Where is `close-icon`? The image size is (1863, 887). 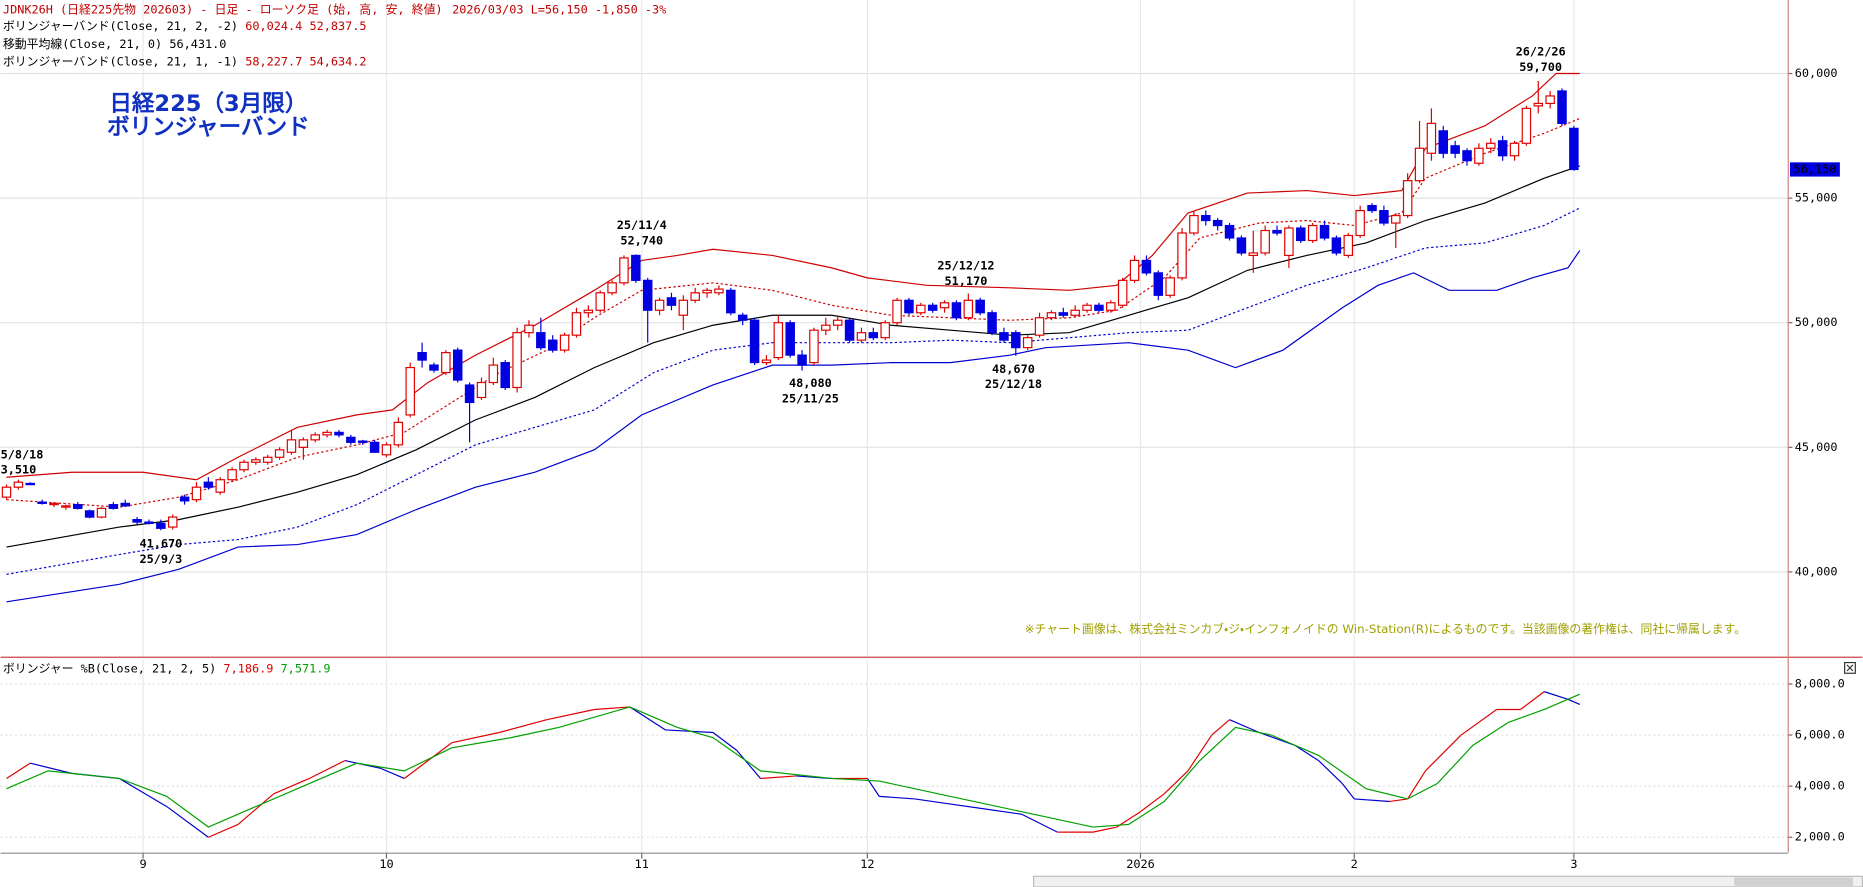
close-icon is located at coordinates (1850, 668).